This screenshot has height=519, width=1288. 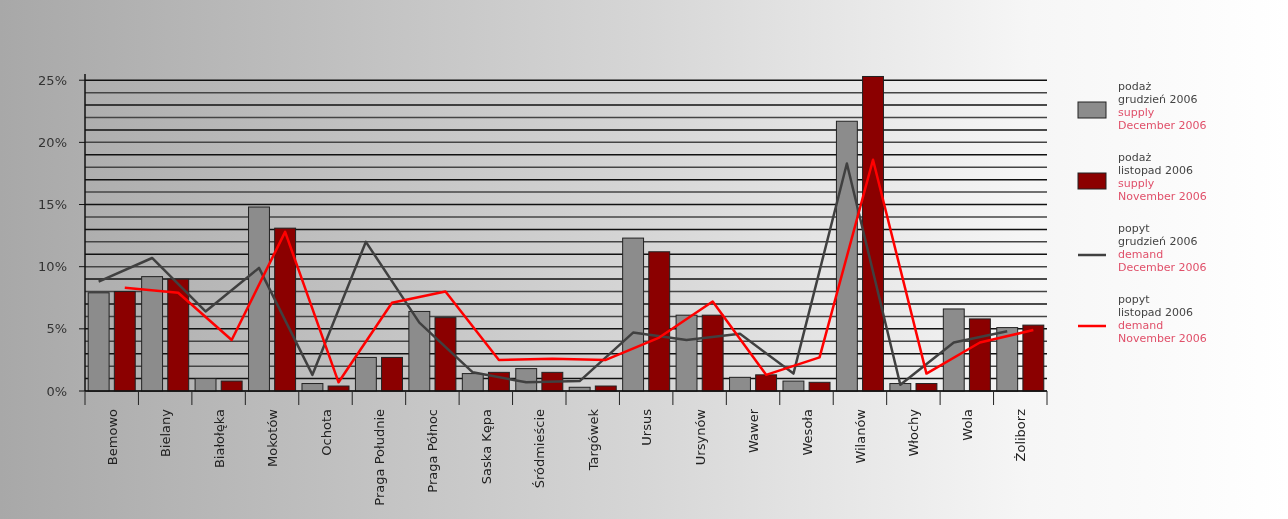 What do you see at coordinates (486, 447) in the screenshot?
I see `x-tick-label: Saska Kępa` at bounding box center [486, 447].